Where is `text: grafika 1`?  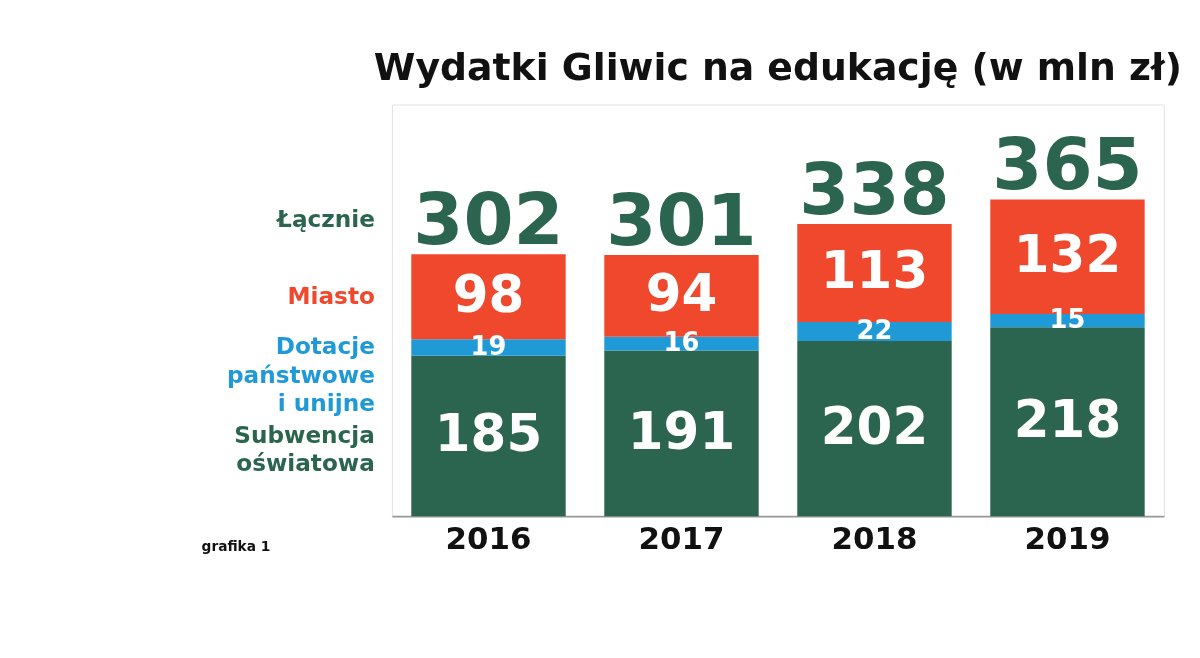
text: grafika 1 is located at coordinates (236, 545).